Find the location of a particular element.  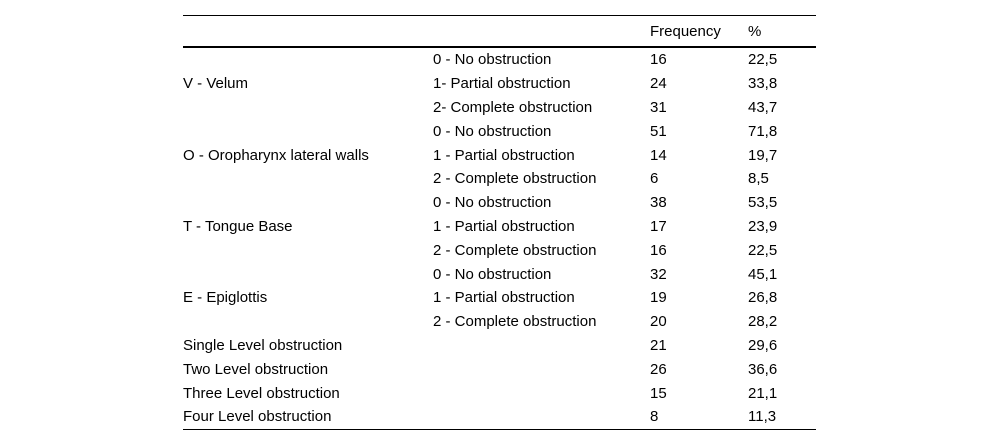

table-row: 2 - Complete obstruction 16 22,5 is located at coordinates (499, 250).